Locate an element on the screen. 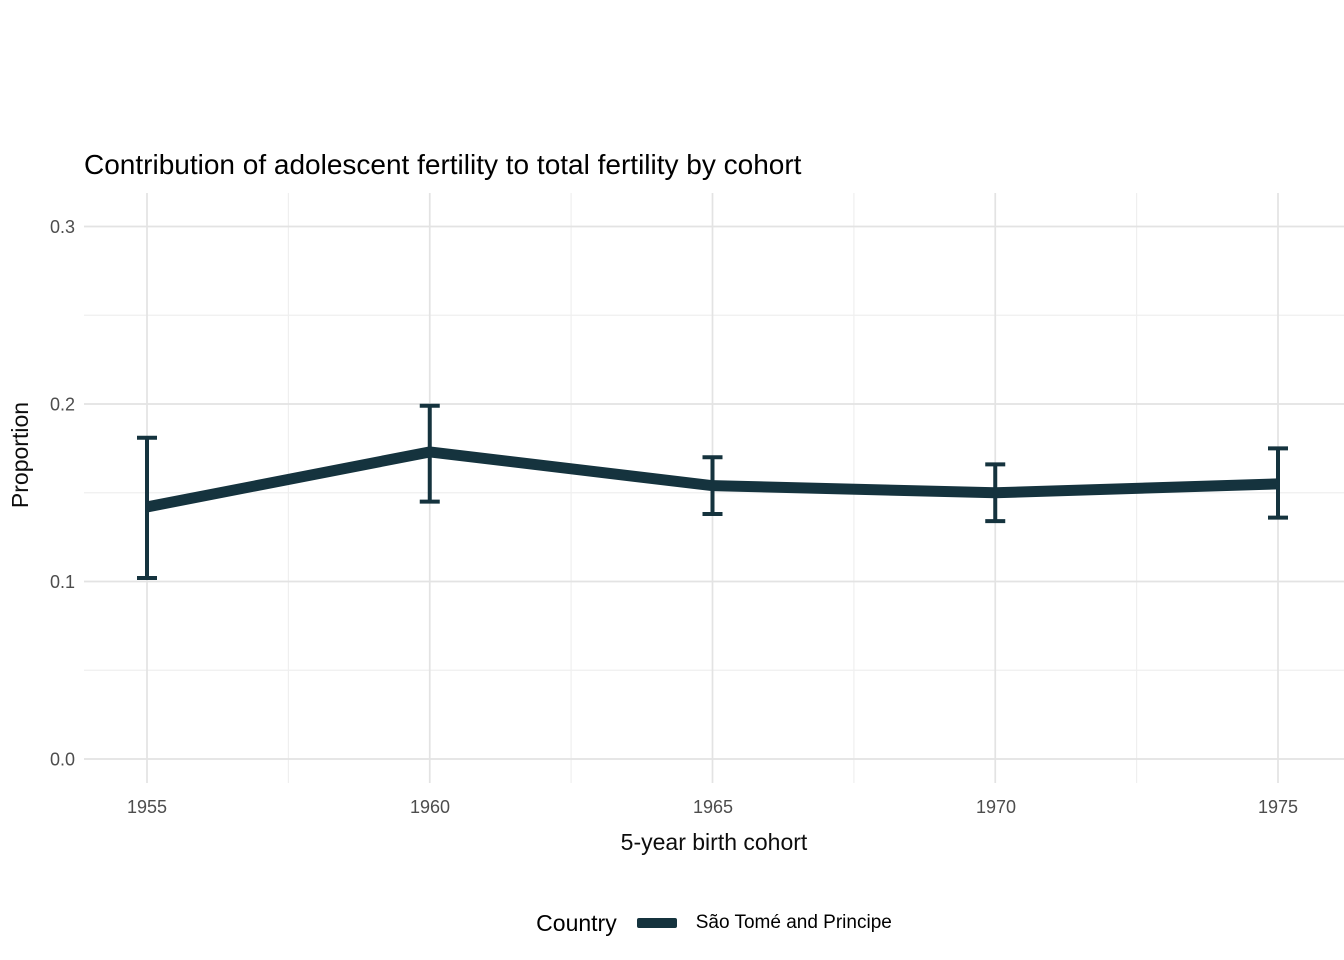 Image resolution: width=1344 pixels, height=960 pixels. x-axis-title: 5-year birth cohort is located at coordinates (714, 842).